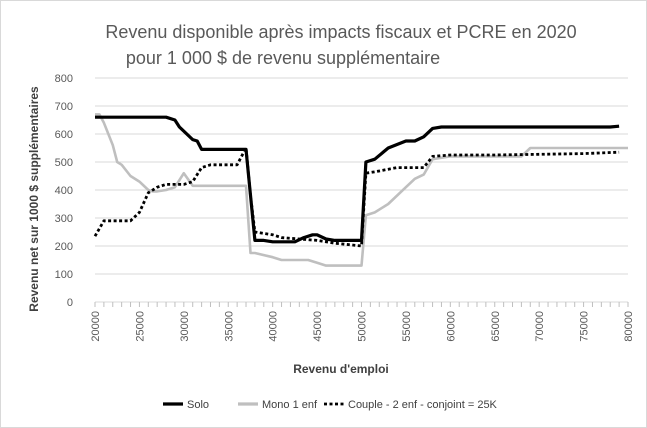 The width and height of the screenshot is (647, 428). Describe the element at coordinates (229, 326) in the screenshot. I see `x-tick-label: 35000` at that location.